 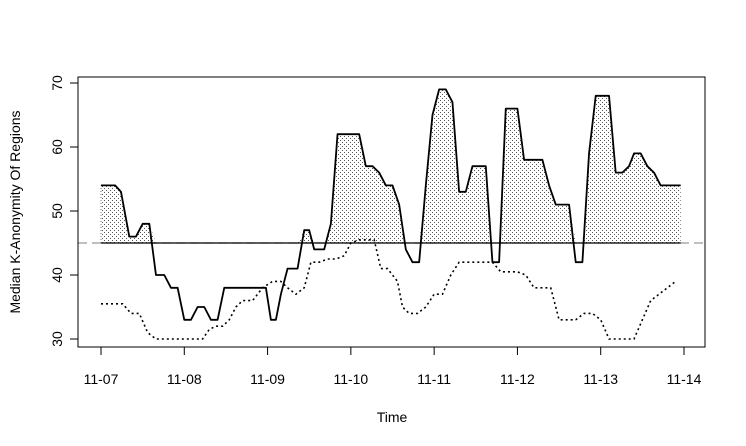 I want to click on x-tick-label-1: 11-08, so click(x=184, y=379).